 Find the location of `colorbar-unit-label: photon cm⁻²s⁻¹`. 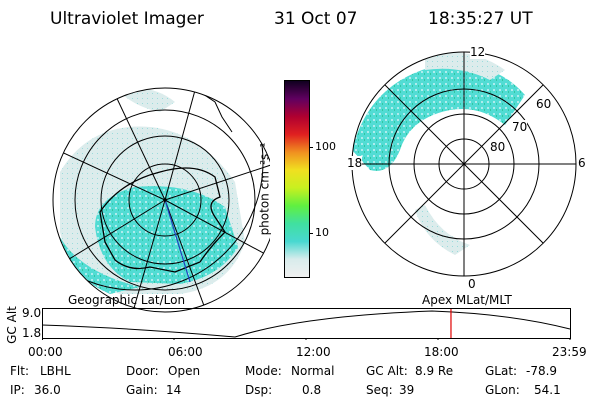

colorbar-unit-label: photon cm⁻²s⁻¹ is located at coordinates (264, 189).